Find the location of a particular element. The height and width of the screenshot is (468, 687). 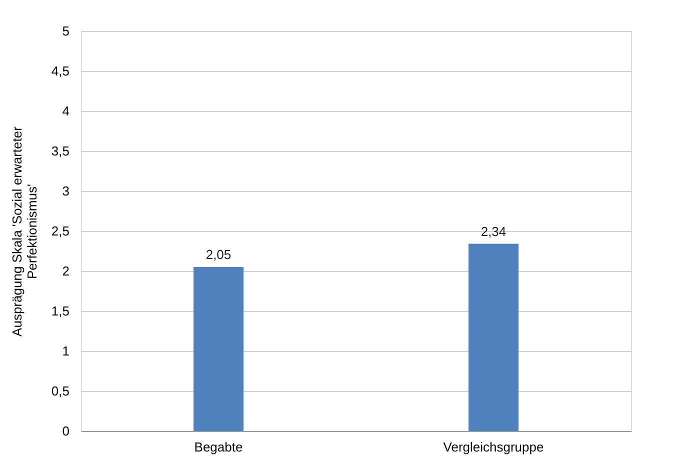

data-label: 2,05 is located at coordinates (219, 254).